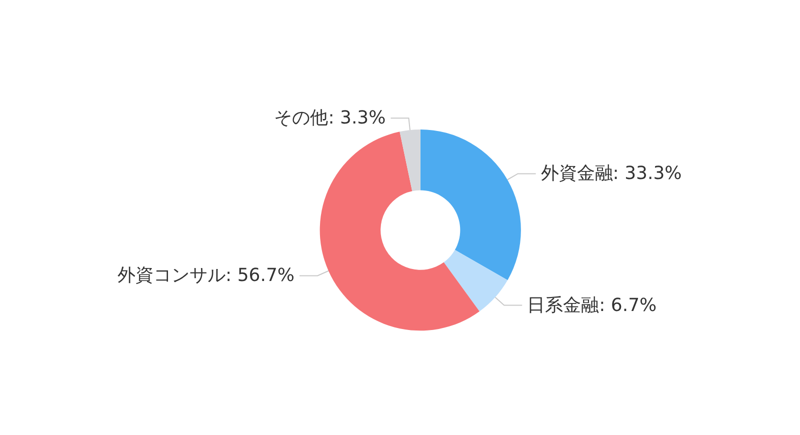 The width and height of the screenshot is (800, 435). What do you see at coordinates (592, 305) in the screenshot?
I see `slice-label: 日系金融: 6.7%` at bounding box center [592, 305].